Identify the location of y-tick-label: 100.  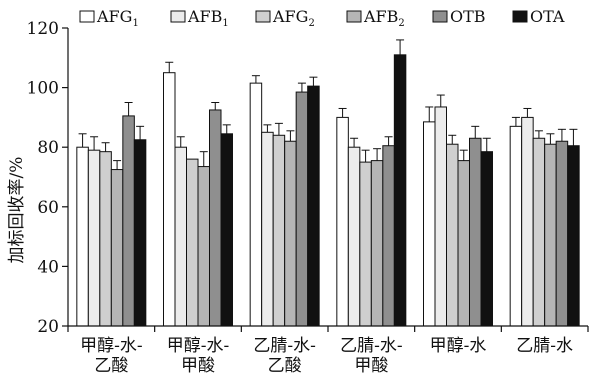
(43, 89).